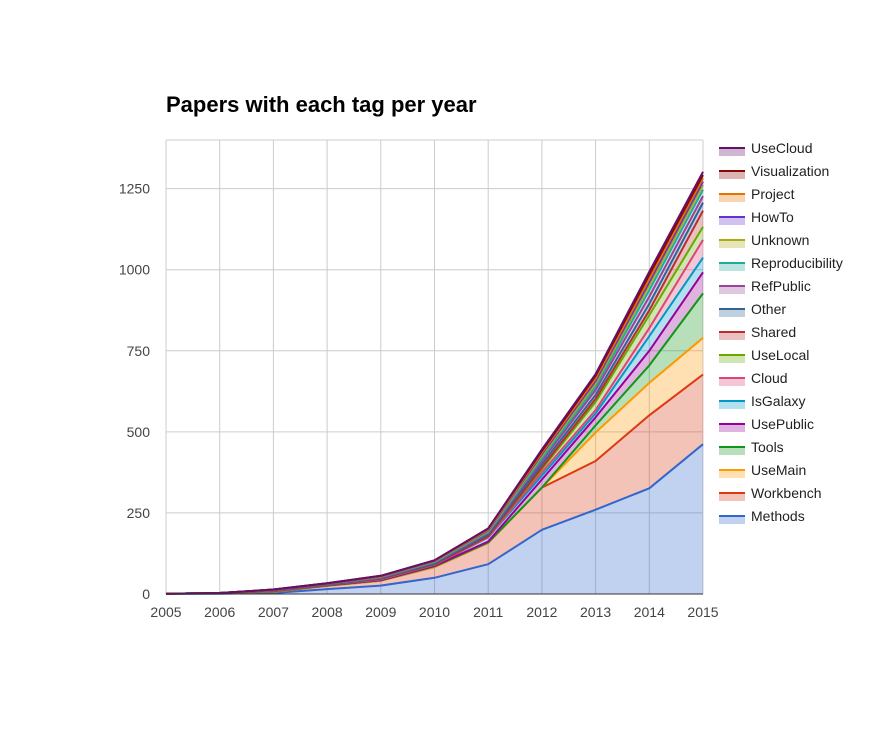  What do you see at coordinates (781, 148) in the screenshot?
I see `legend-label: UseCloud` at bounding box center [781, 148].